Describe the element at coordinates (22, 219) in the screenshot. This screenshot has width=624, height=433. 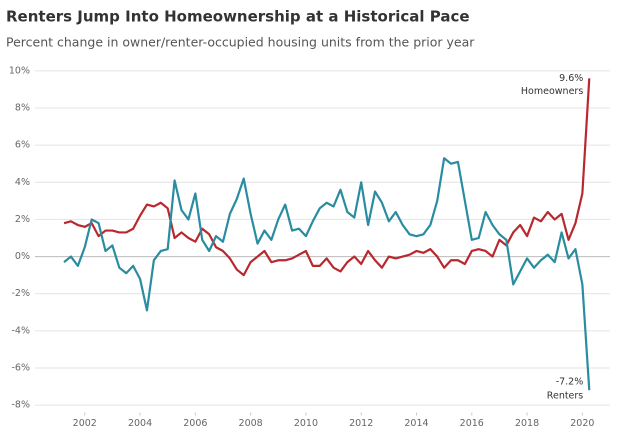
I see `y-tick-label: 2%` at that location.